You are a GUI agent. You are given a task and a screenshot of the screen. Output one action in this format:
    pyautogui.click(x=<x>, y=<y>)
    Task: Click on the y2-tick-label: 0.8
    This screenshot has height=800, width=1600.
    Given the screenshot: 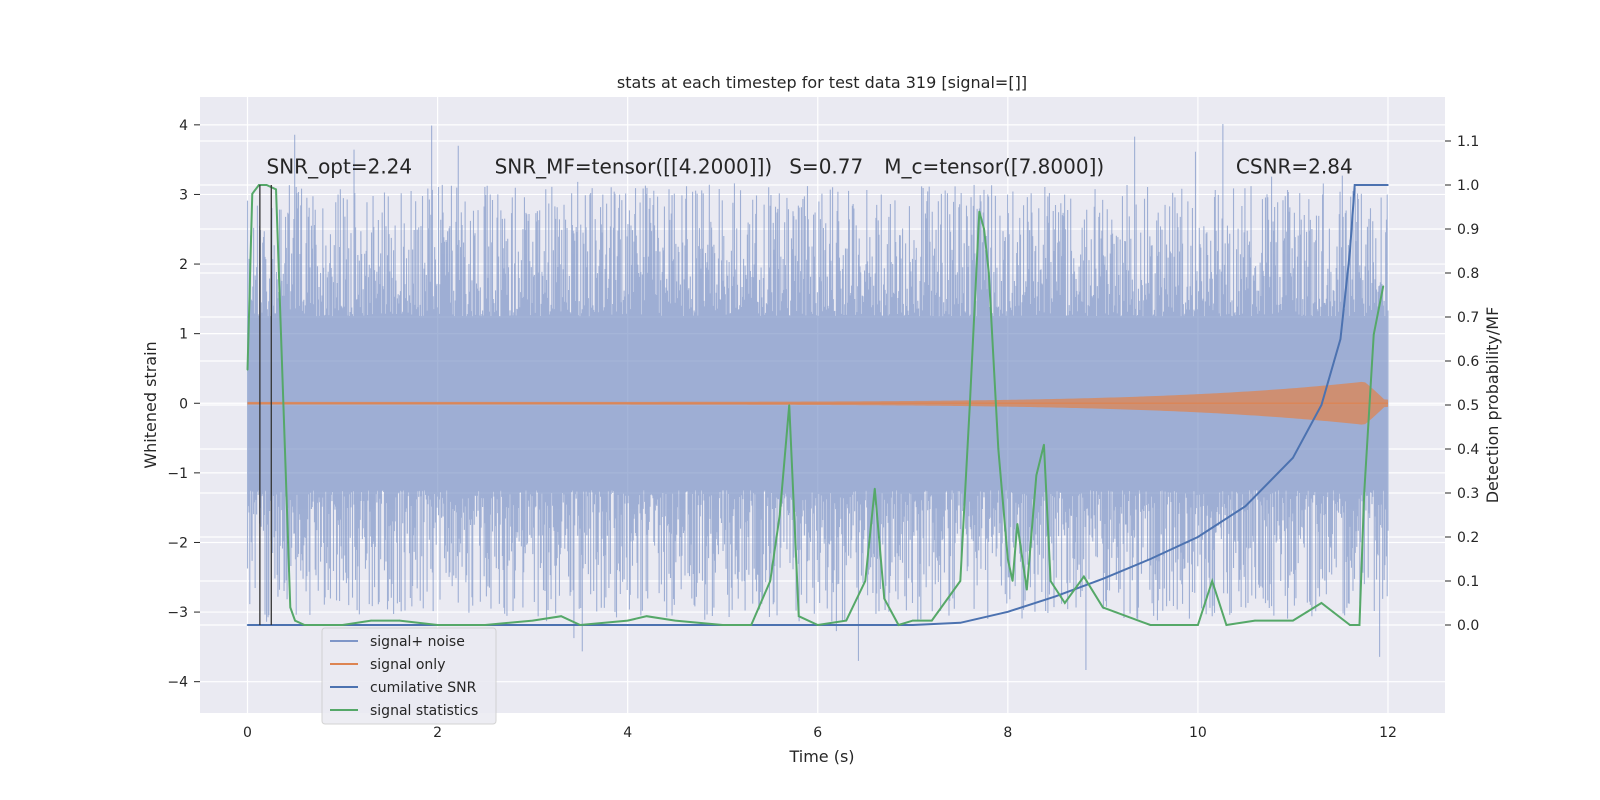 What is the action you would take?
    pyautogui.click(x=1468, y=274)
    